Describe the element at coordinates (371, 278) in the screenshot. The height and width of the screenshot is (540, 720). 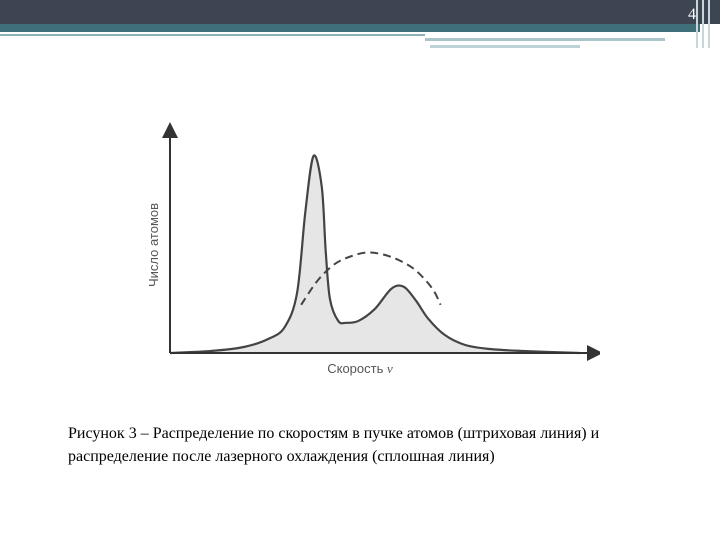
I see `beam-distribution-dashed-line` at that location.